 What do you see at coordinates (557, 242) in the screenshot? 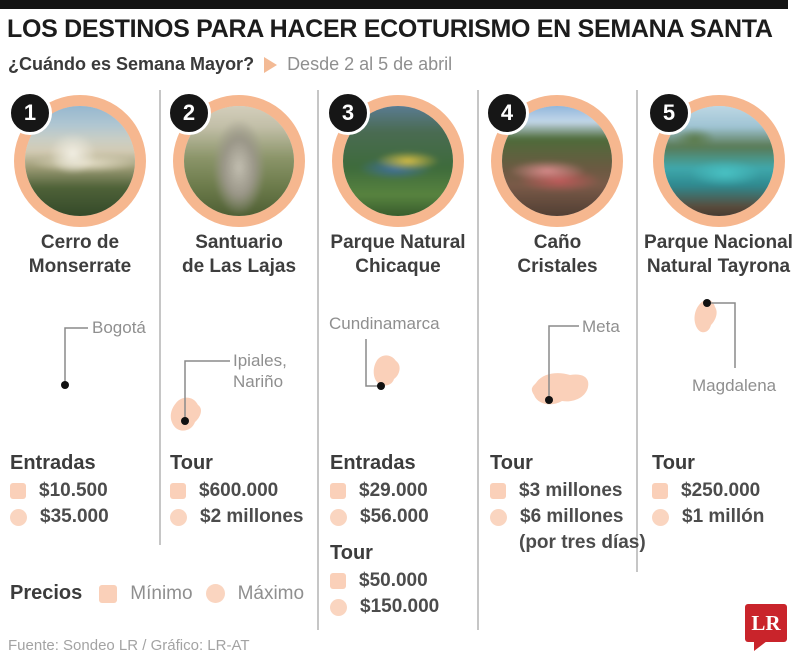
I see `name-line: Caño` at bounding box center [557, 242].